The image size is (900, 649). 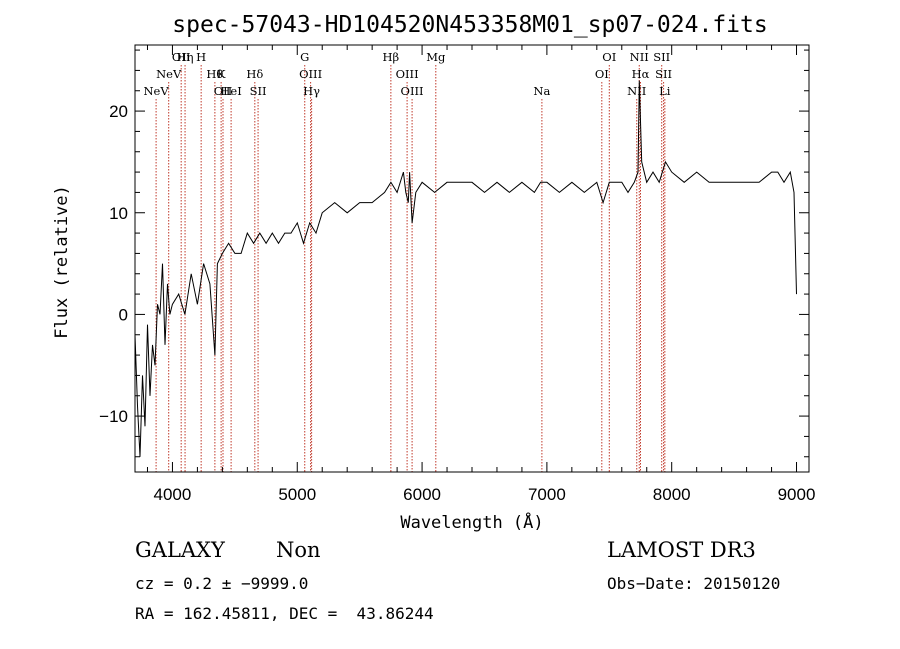 I want to click on emission-line-label: Hβ, so click(x=391, y=57).